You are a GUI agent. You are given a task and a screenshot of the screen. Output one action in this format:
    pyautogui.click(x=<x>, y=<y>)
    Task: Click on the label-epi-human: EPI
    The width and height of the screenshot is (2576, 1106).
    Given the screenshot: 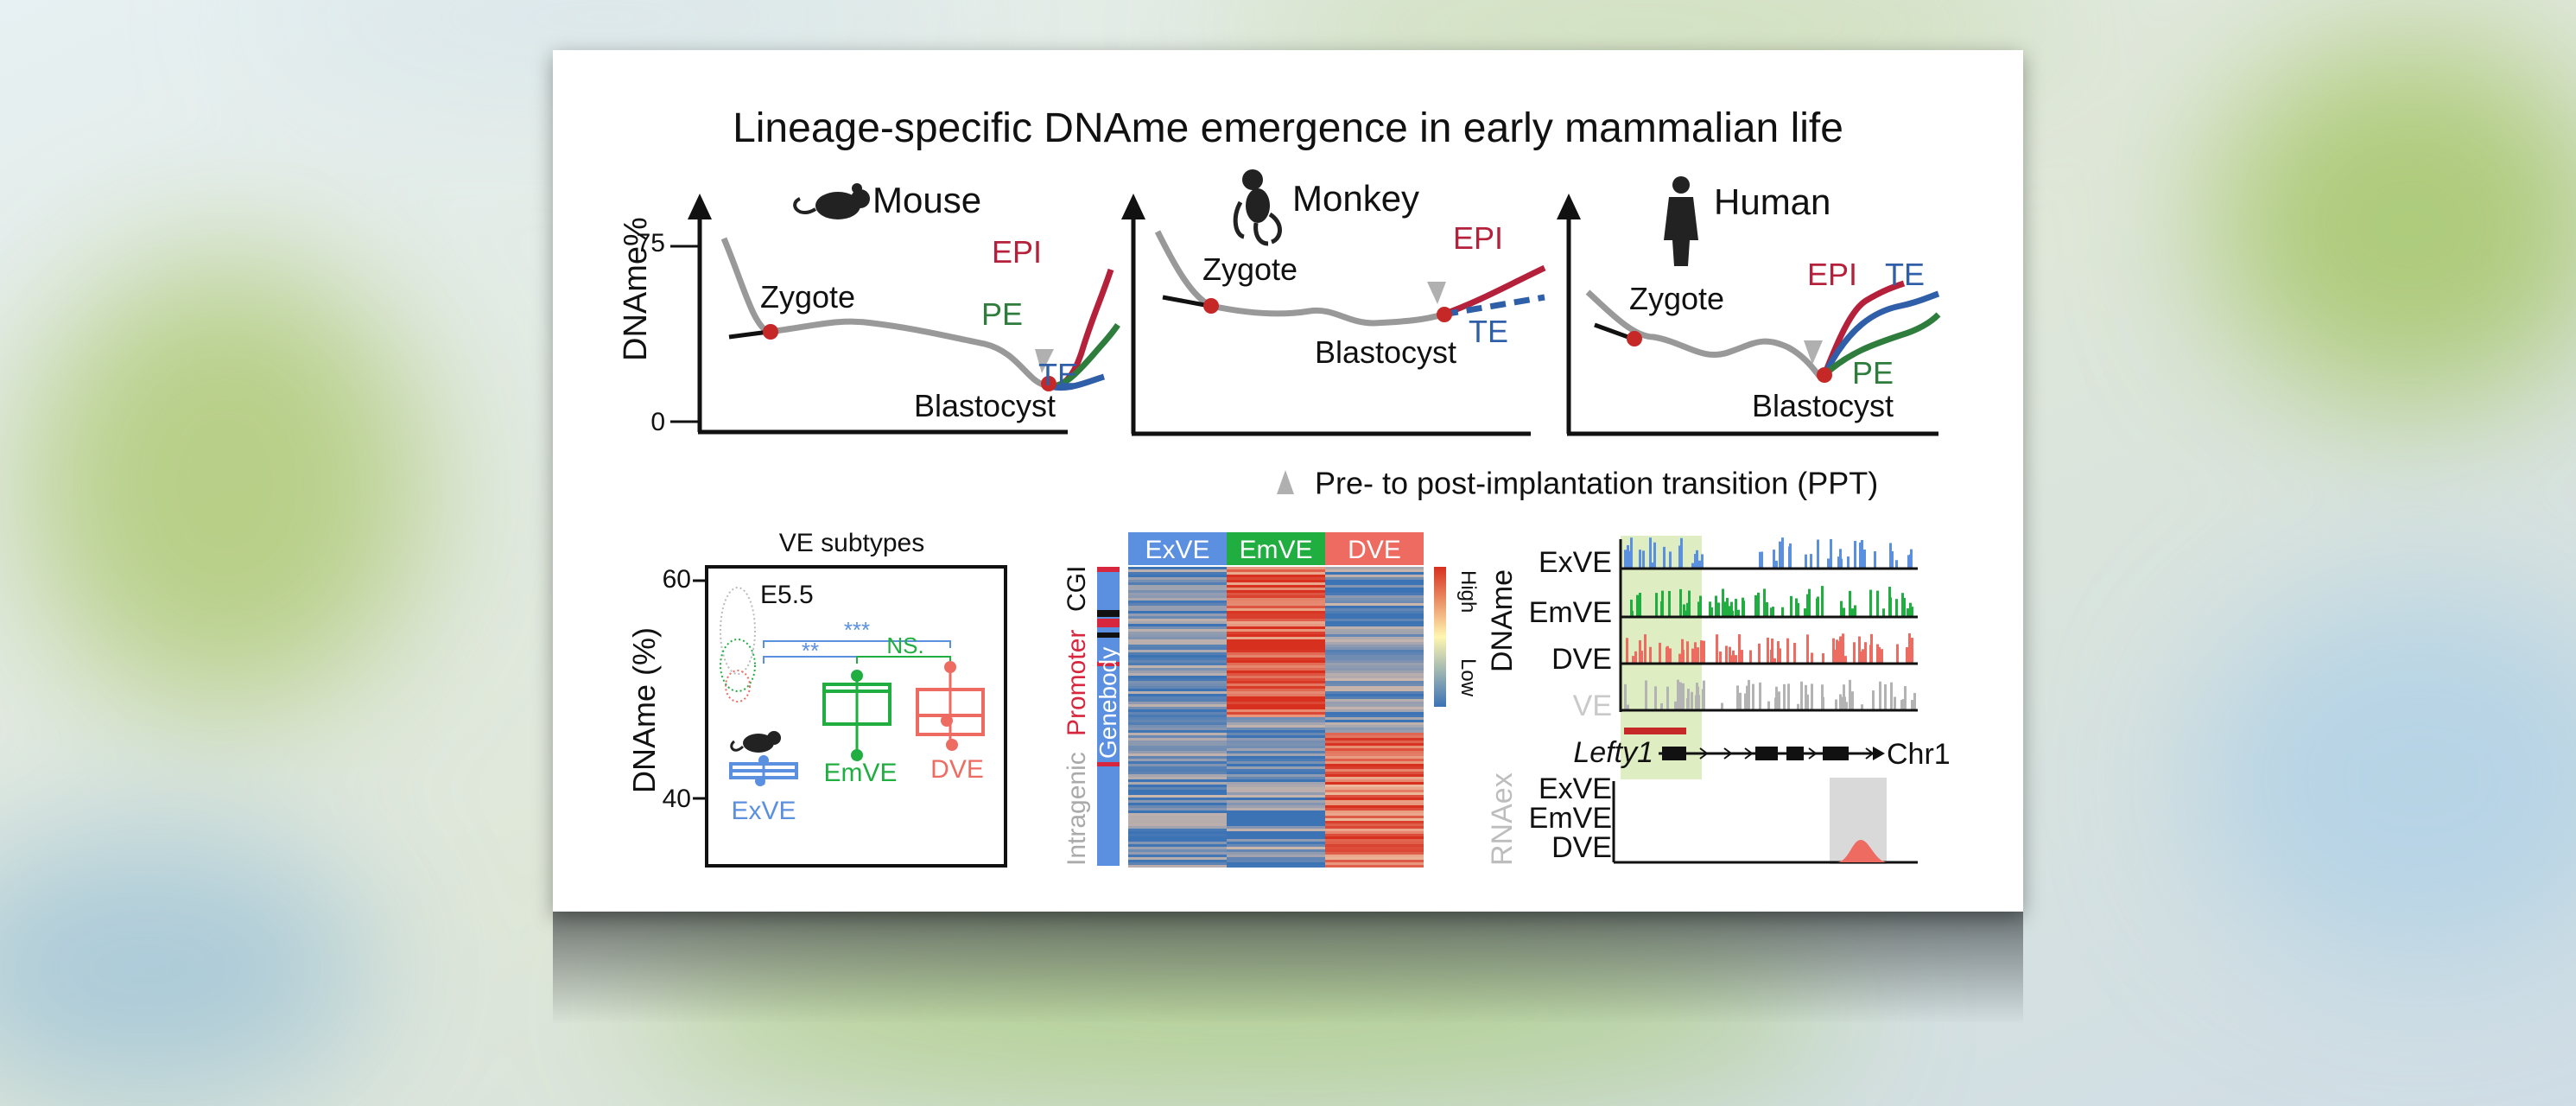 What is the action you would take?
    pyautogui.click(x=1832, y=274)
    